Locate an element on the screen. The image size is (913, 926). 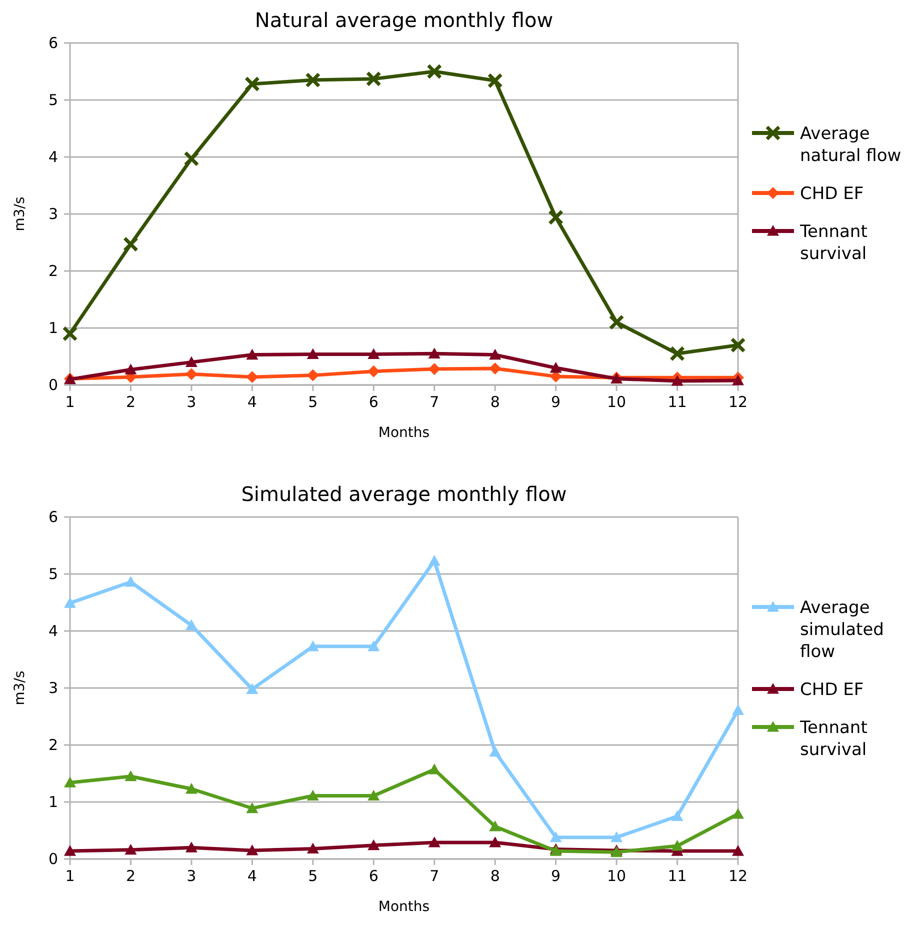
x-tick-label: 12 is located at coordinates (738, 876).